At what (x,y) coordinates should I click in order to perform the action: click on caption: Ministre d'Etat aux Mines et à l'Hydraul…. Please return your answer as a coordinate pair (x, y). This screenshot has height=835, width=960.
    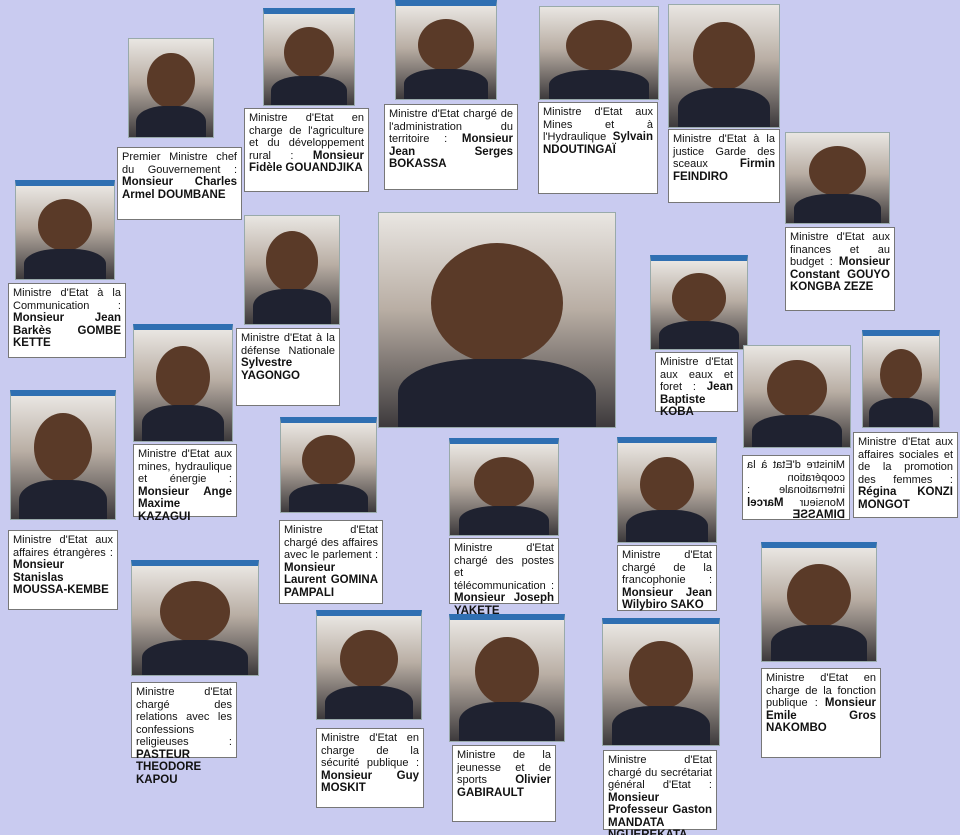
    Looking at the image, I should click on (598, 148).